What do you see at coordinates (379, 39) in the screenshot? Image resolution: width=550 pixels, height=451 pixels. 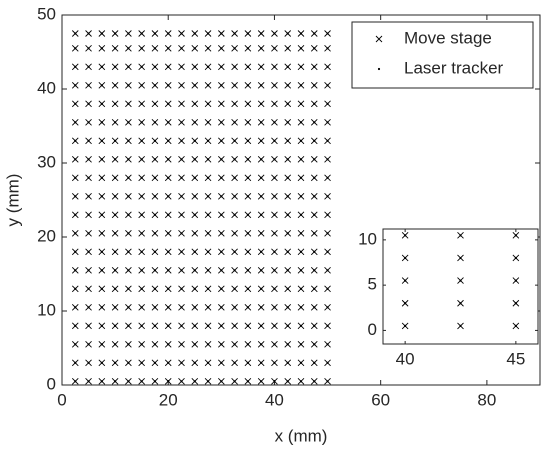 I see `legend-marker` at bounding box center [379, 39].